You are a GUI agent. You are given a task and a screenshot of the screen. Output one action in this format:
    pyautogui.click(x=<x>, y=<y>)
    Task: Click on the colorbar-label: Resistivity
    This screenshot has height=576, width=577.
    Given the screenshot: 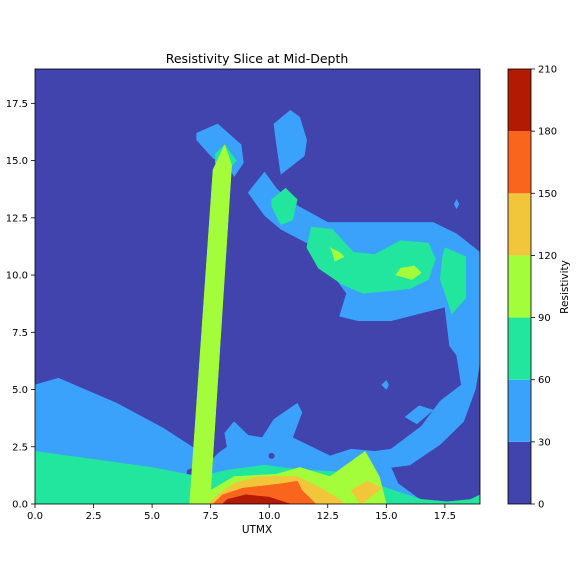 What is the action you would take?
    pyautogui.click(x=565, y=287)
    